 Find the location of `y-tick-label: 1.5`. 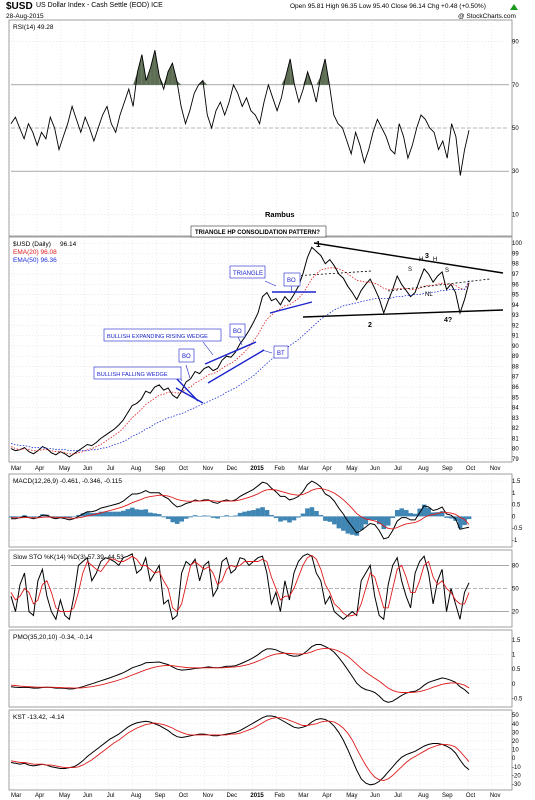

y-tick-label: 1.5 is located at coordinates (516, 482).